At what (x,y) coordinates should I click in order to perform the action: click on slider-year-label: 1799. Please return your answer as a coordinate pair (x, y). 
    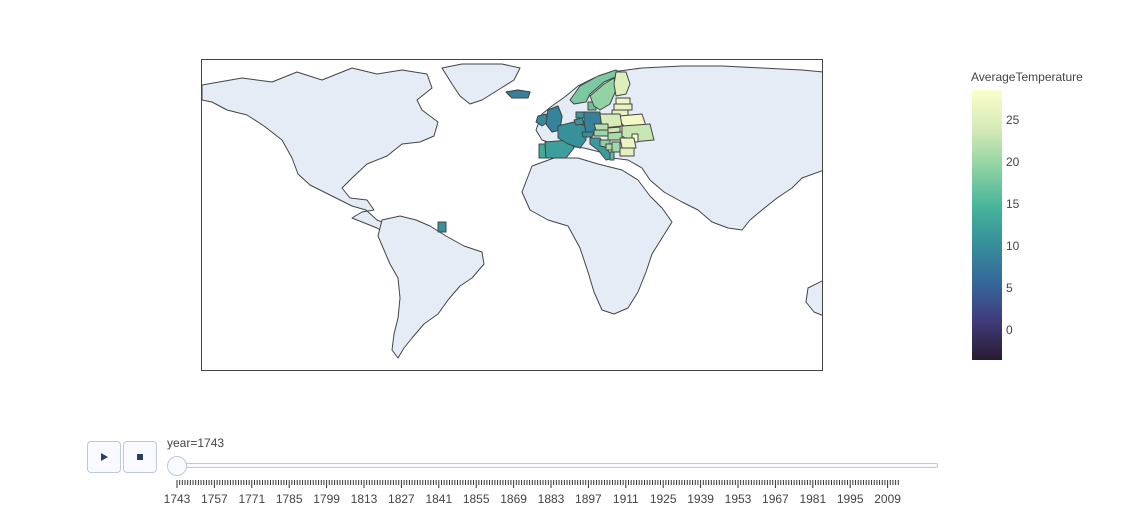
    Looking at the image, I should click on (326, 499).